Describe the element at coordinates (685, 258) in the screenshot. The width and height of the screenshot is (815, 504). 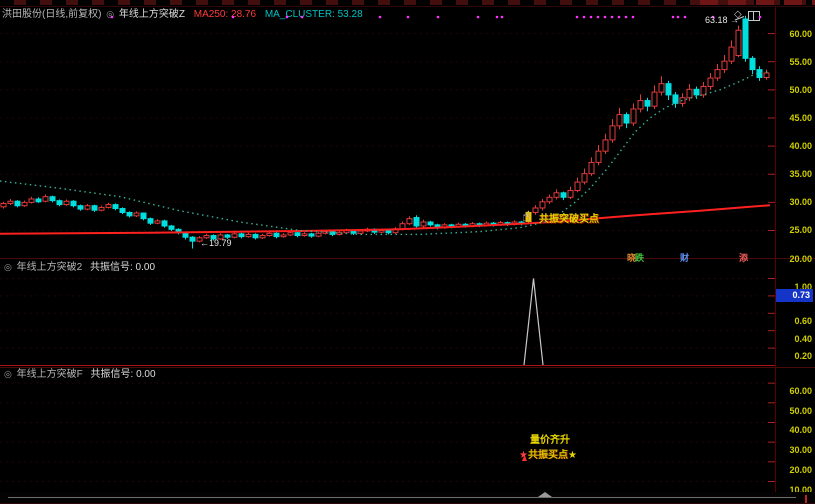
I see `event-badge: 财` at that location.